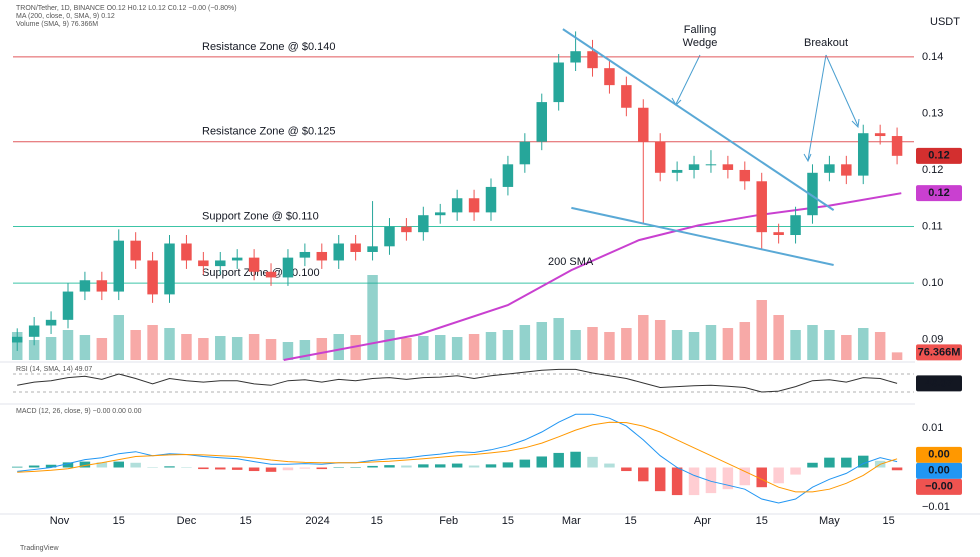 Image resolution: width=980 pixels, height=557 pixels. I want to click on macd-line, so click(457, 457).